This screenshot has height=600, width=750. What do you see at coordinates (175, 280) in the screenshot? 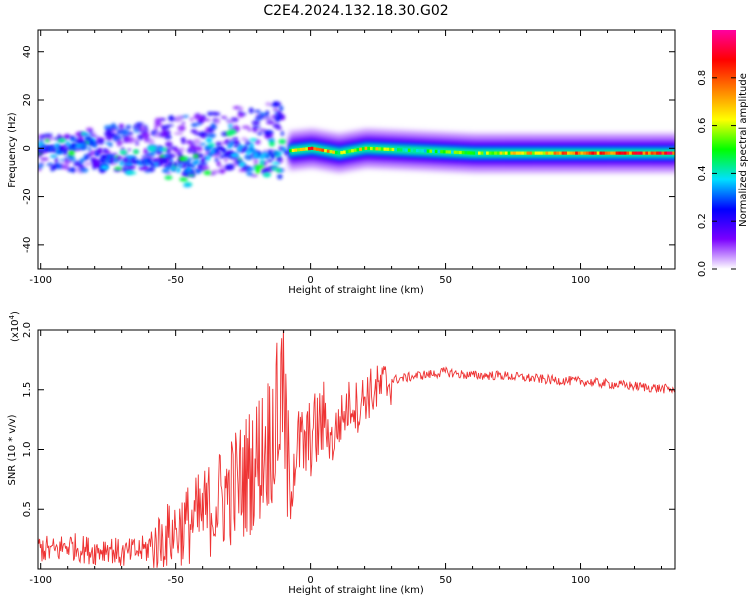
I see `spectrogram-x-tick-label: -50` at bounding box center [175, 280].